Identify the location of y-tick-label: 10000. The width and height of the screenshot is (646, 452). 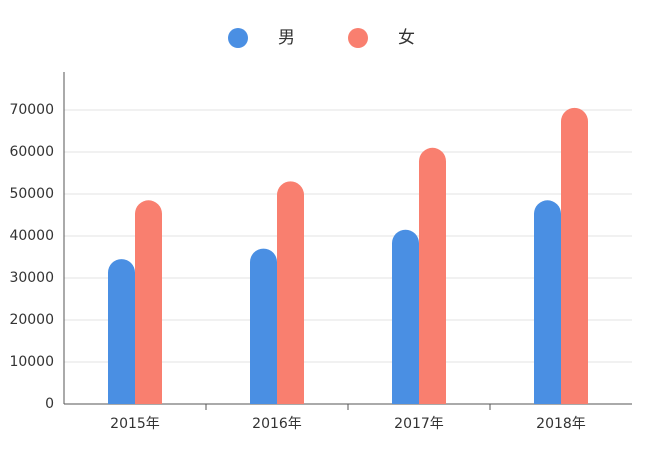
(31, 362).